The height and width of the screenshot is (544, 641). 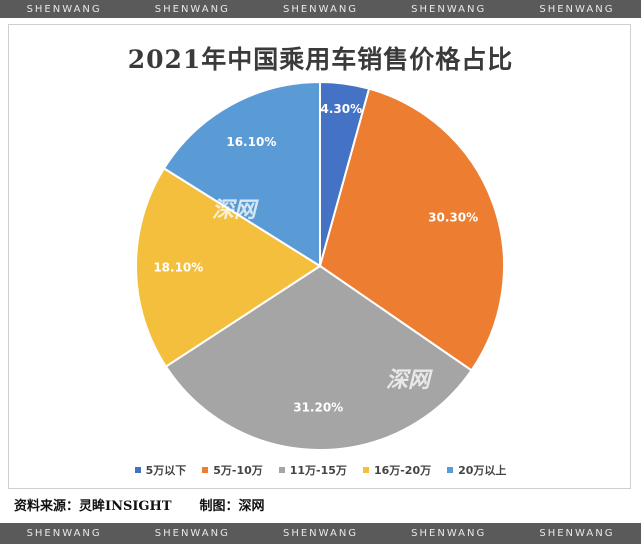 What do you see at coordinates (238, 470) in the screenshot?
I see `legend-label: 5万-10万` at bounding box center [238, 470].